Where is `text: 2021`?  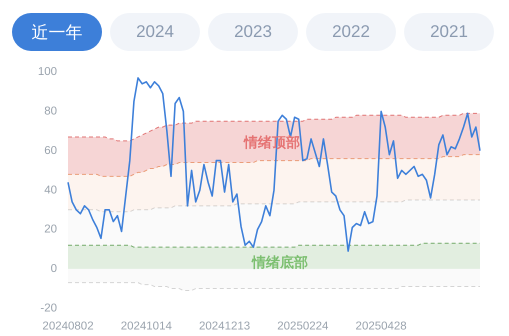 text: 2021 is located at coordinates (449, 32).